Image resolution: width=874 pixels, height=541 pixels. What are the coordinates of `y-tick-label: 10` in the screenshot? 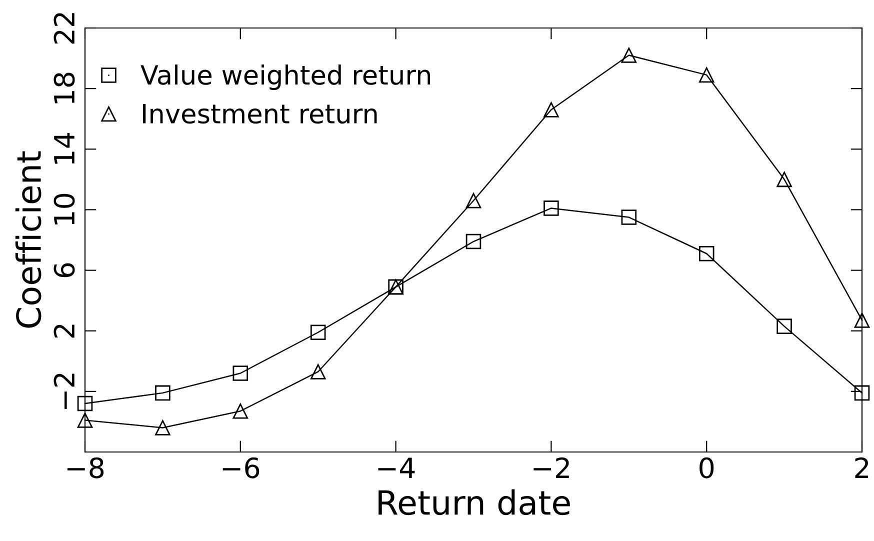 It's located at (64, 209).